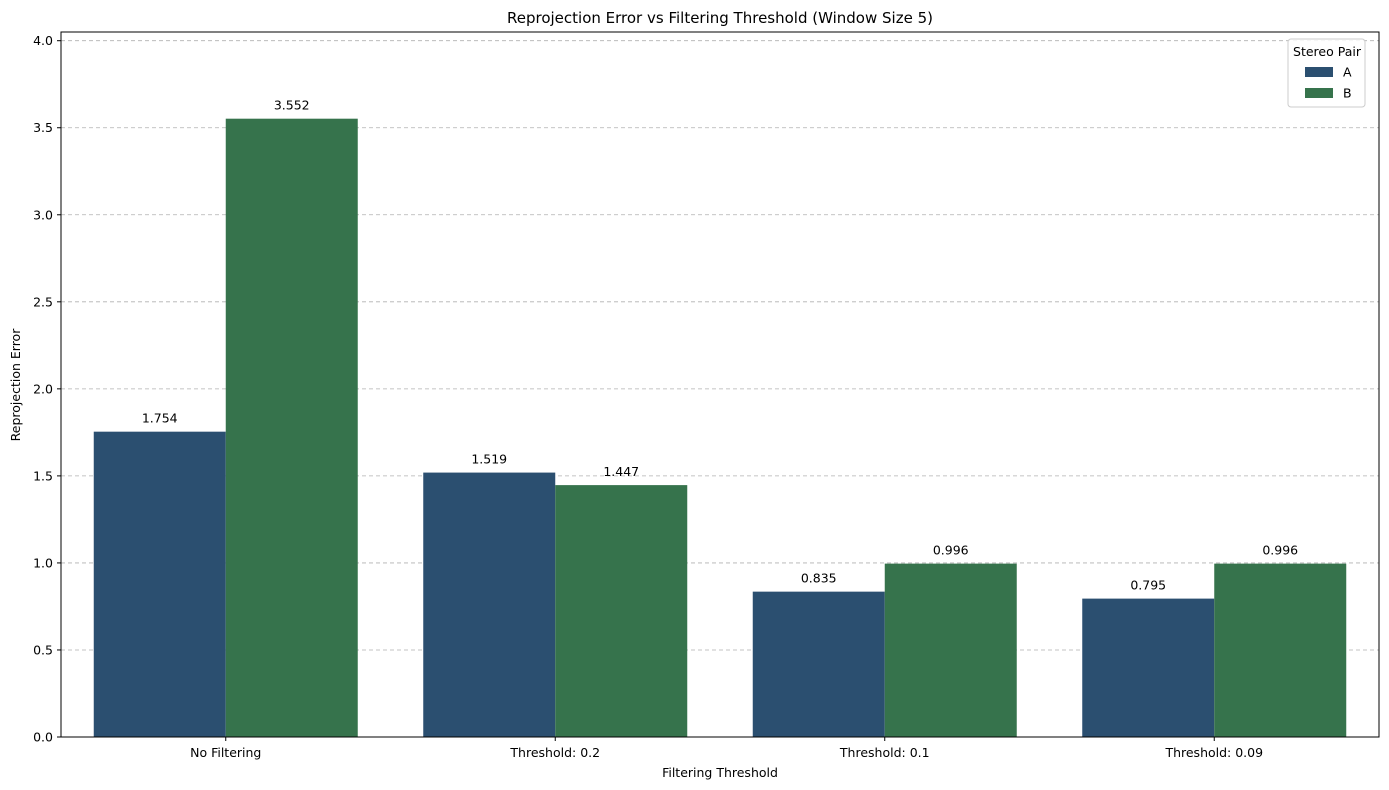 The height and width of the screenshot is (790, 1389). I want to click on y-tick-label: 2.5, so click(43, 301).